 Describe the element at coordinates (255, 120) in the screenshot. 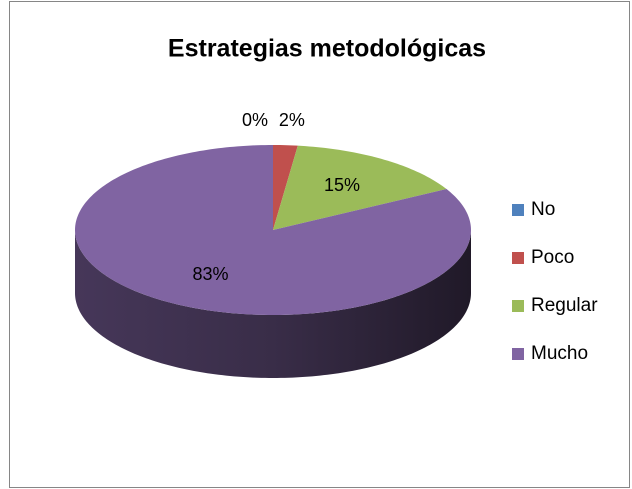

I see `data-label: 0%` at that location.